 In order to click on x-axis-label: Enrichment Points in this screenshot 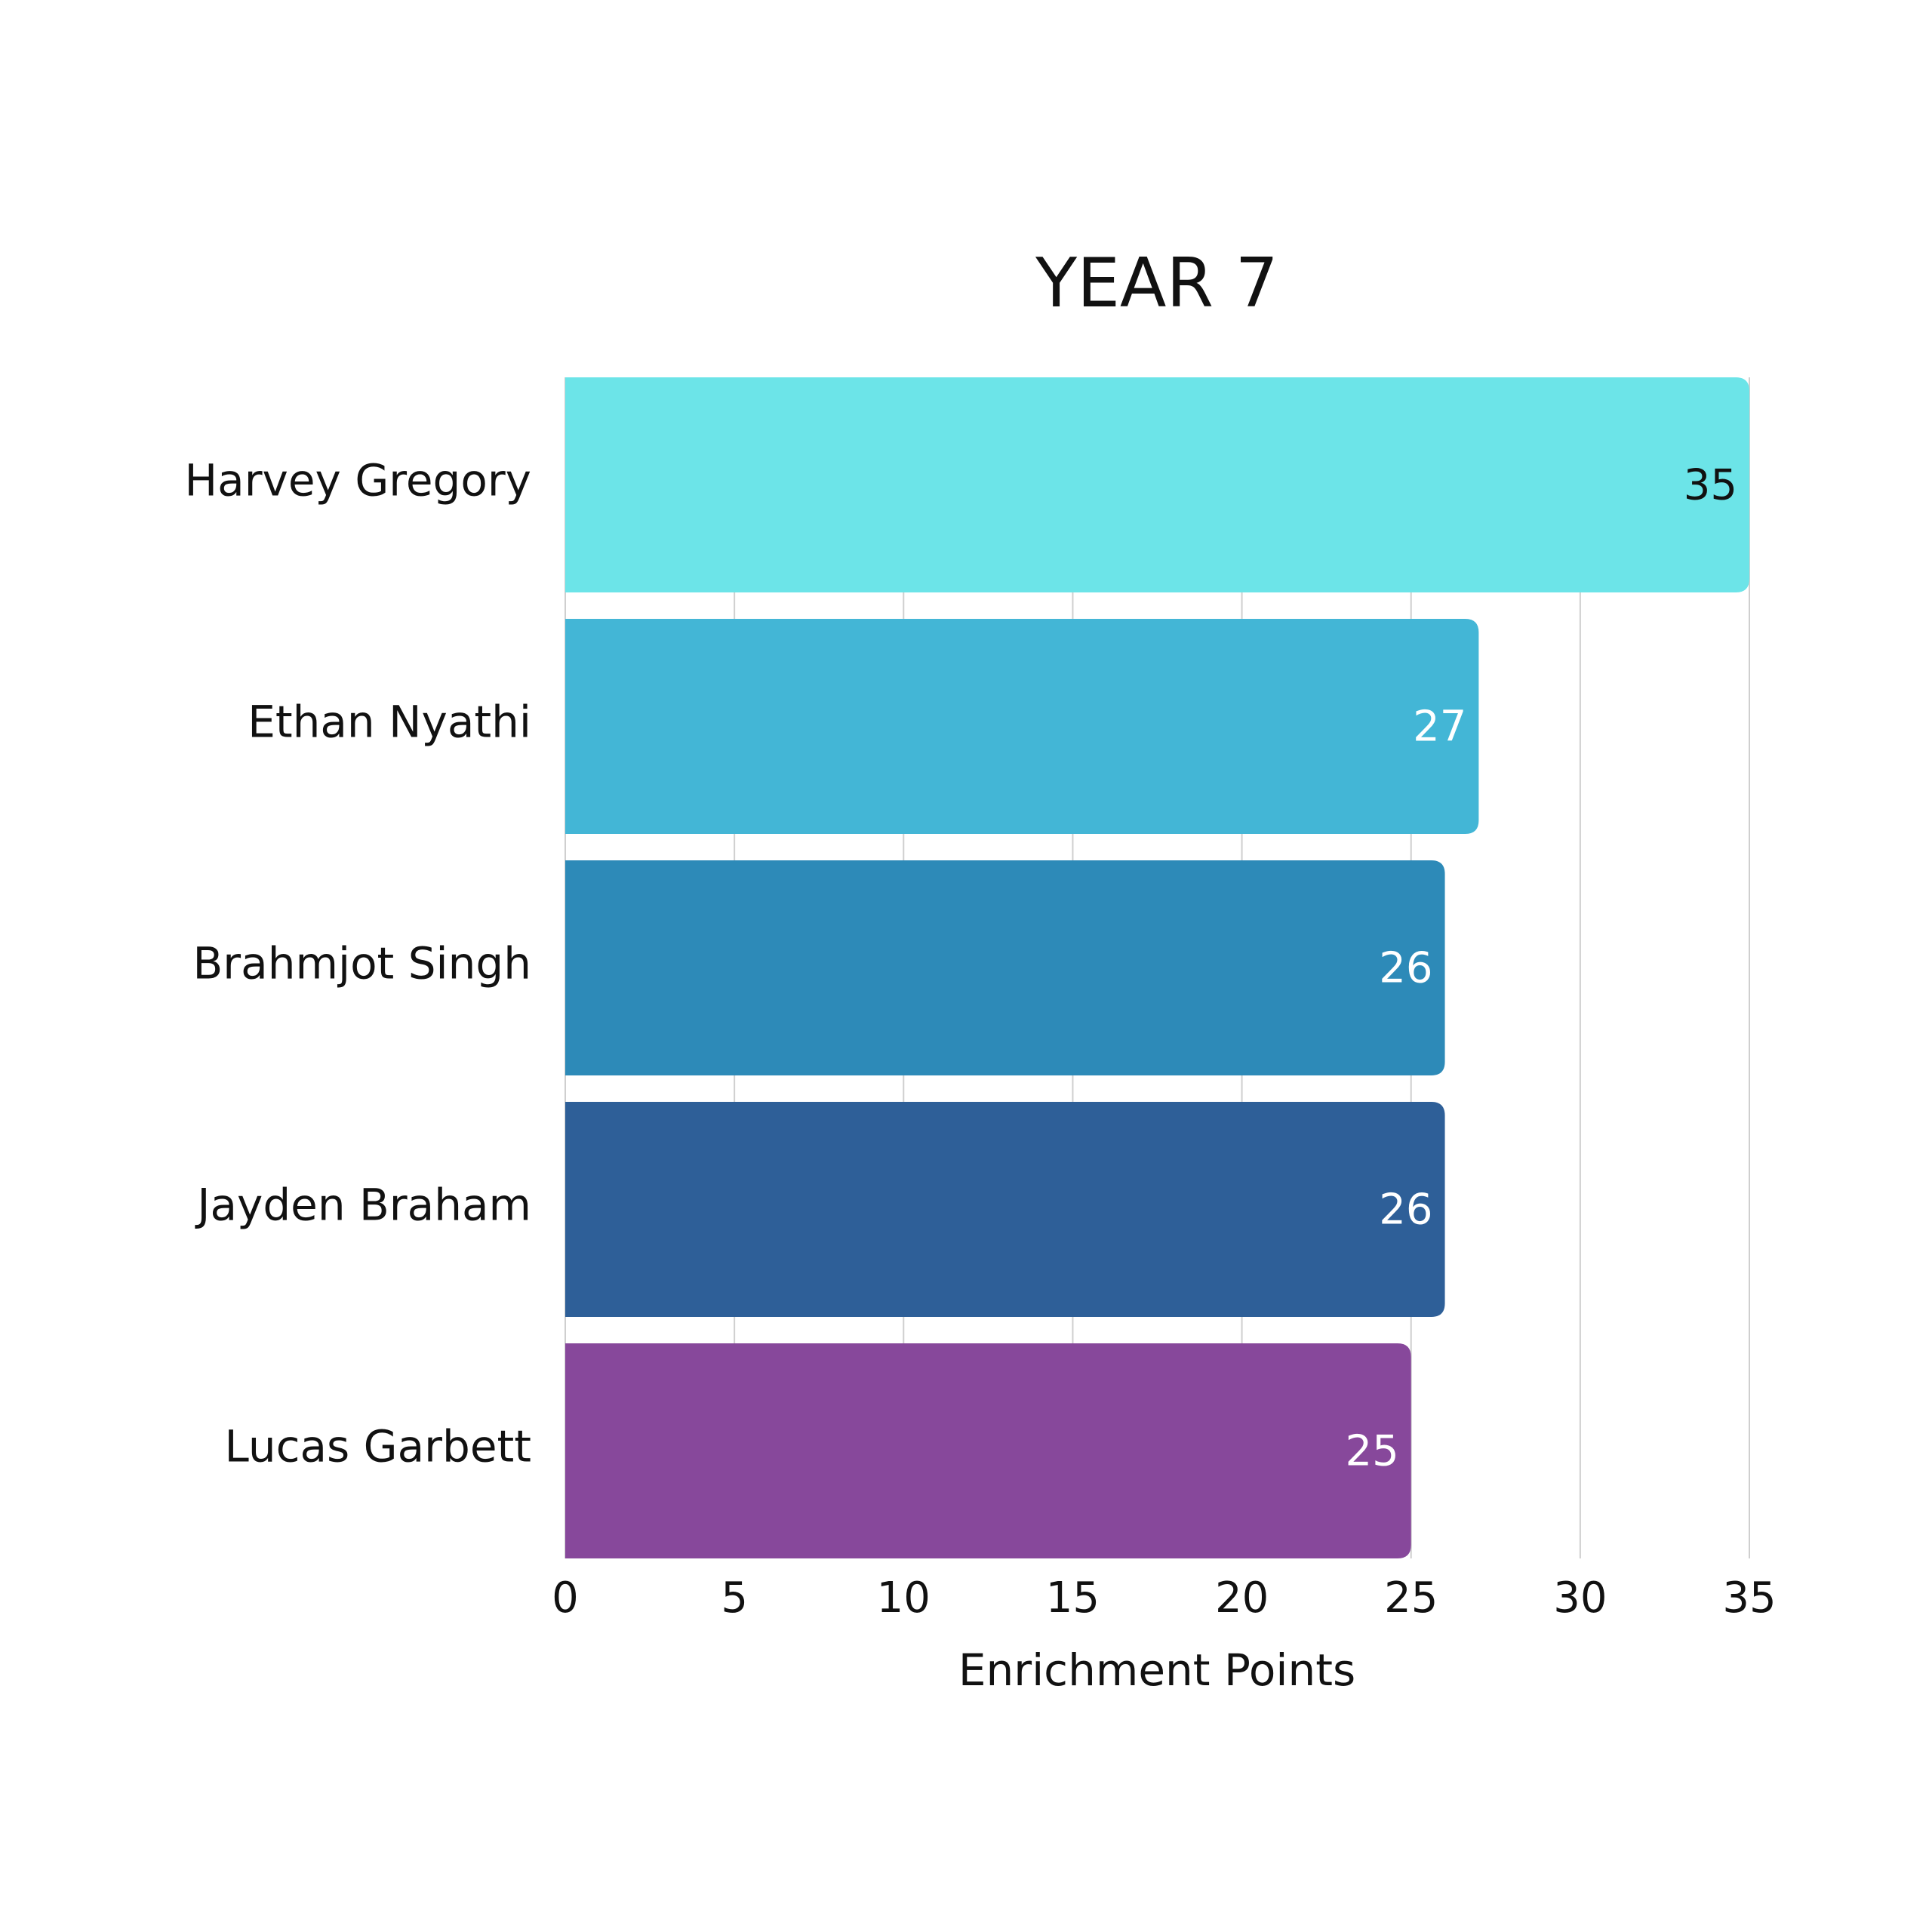, I will do `click(1156, 1670)`.